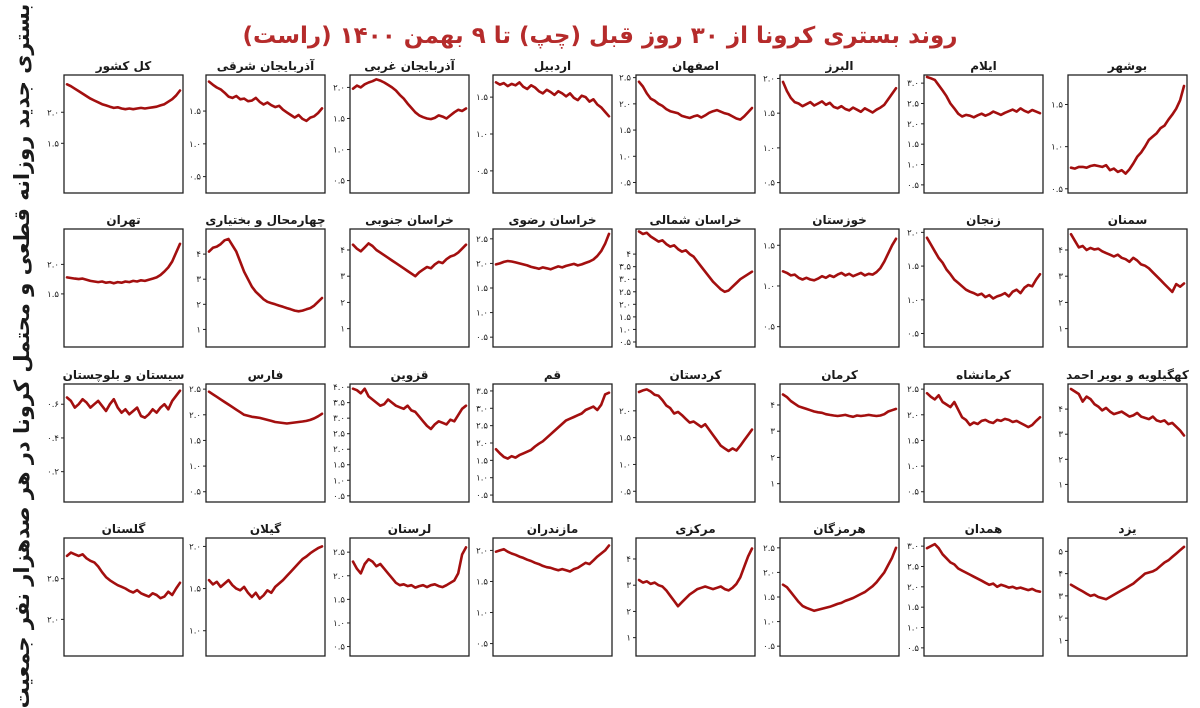 Image resolution: width=1200 pixels, height=708 pixels. I want to click on panel-title: آذربایجان غربی, so click(409, 65).